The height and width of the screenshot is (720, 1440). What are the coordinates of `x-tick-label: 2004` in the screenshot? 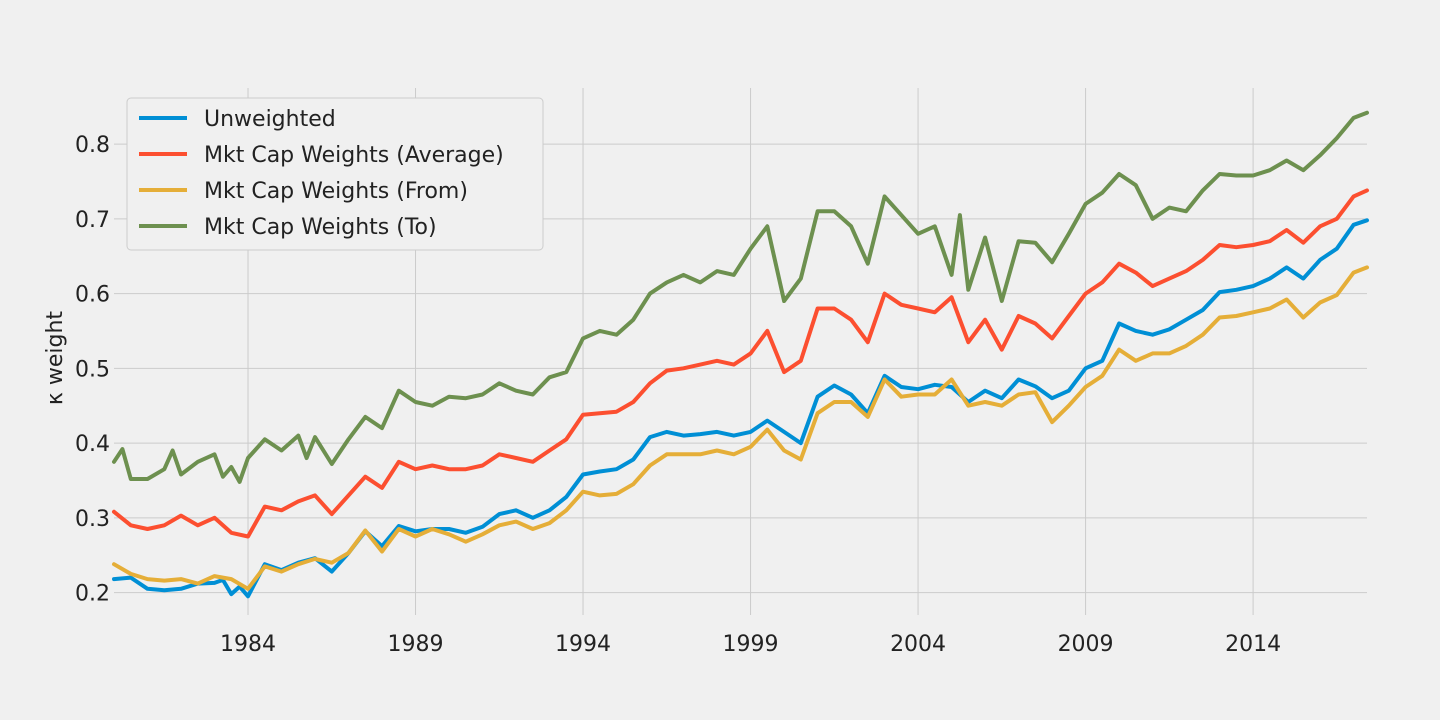 It's located at (918, 644).